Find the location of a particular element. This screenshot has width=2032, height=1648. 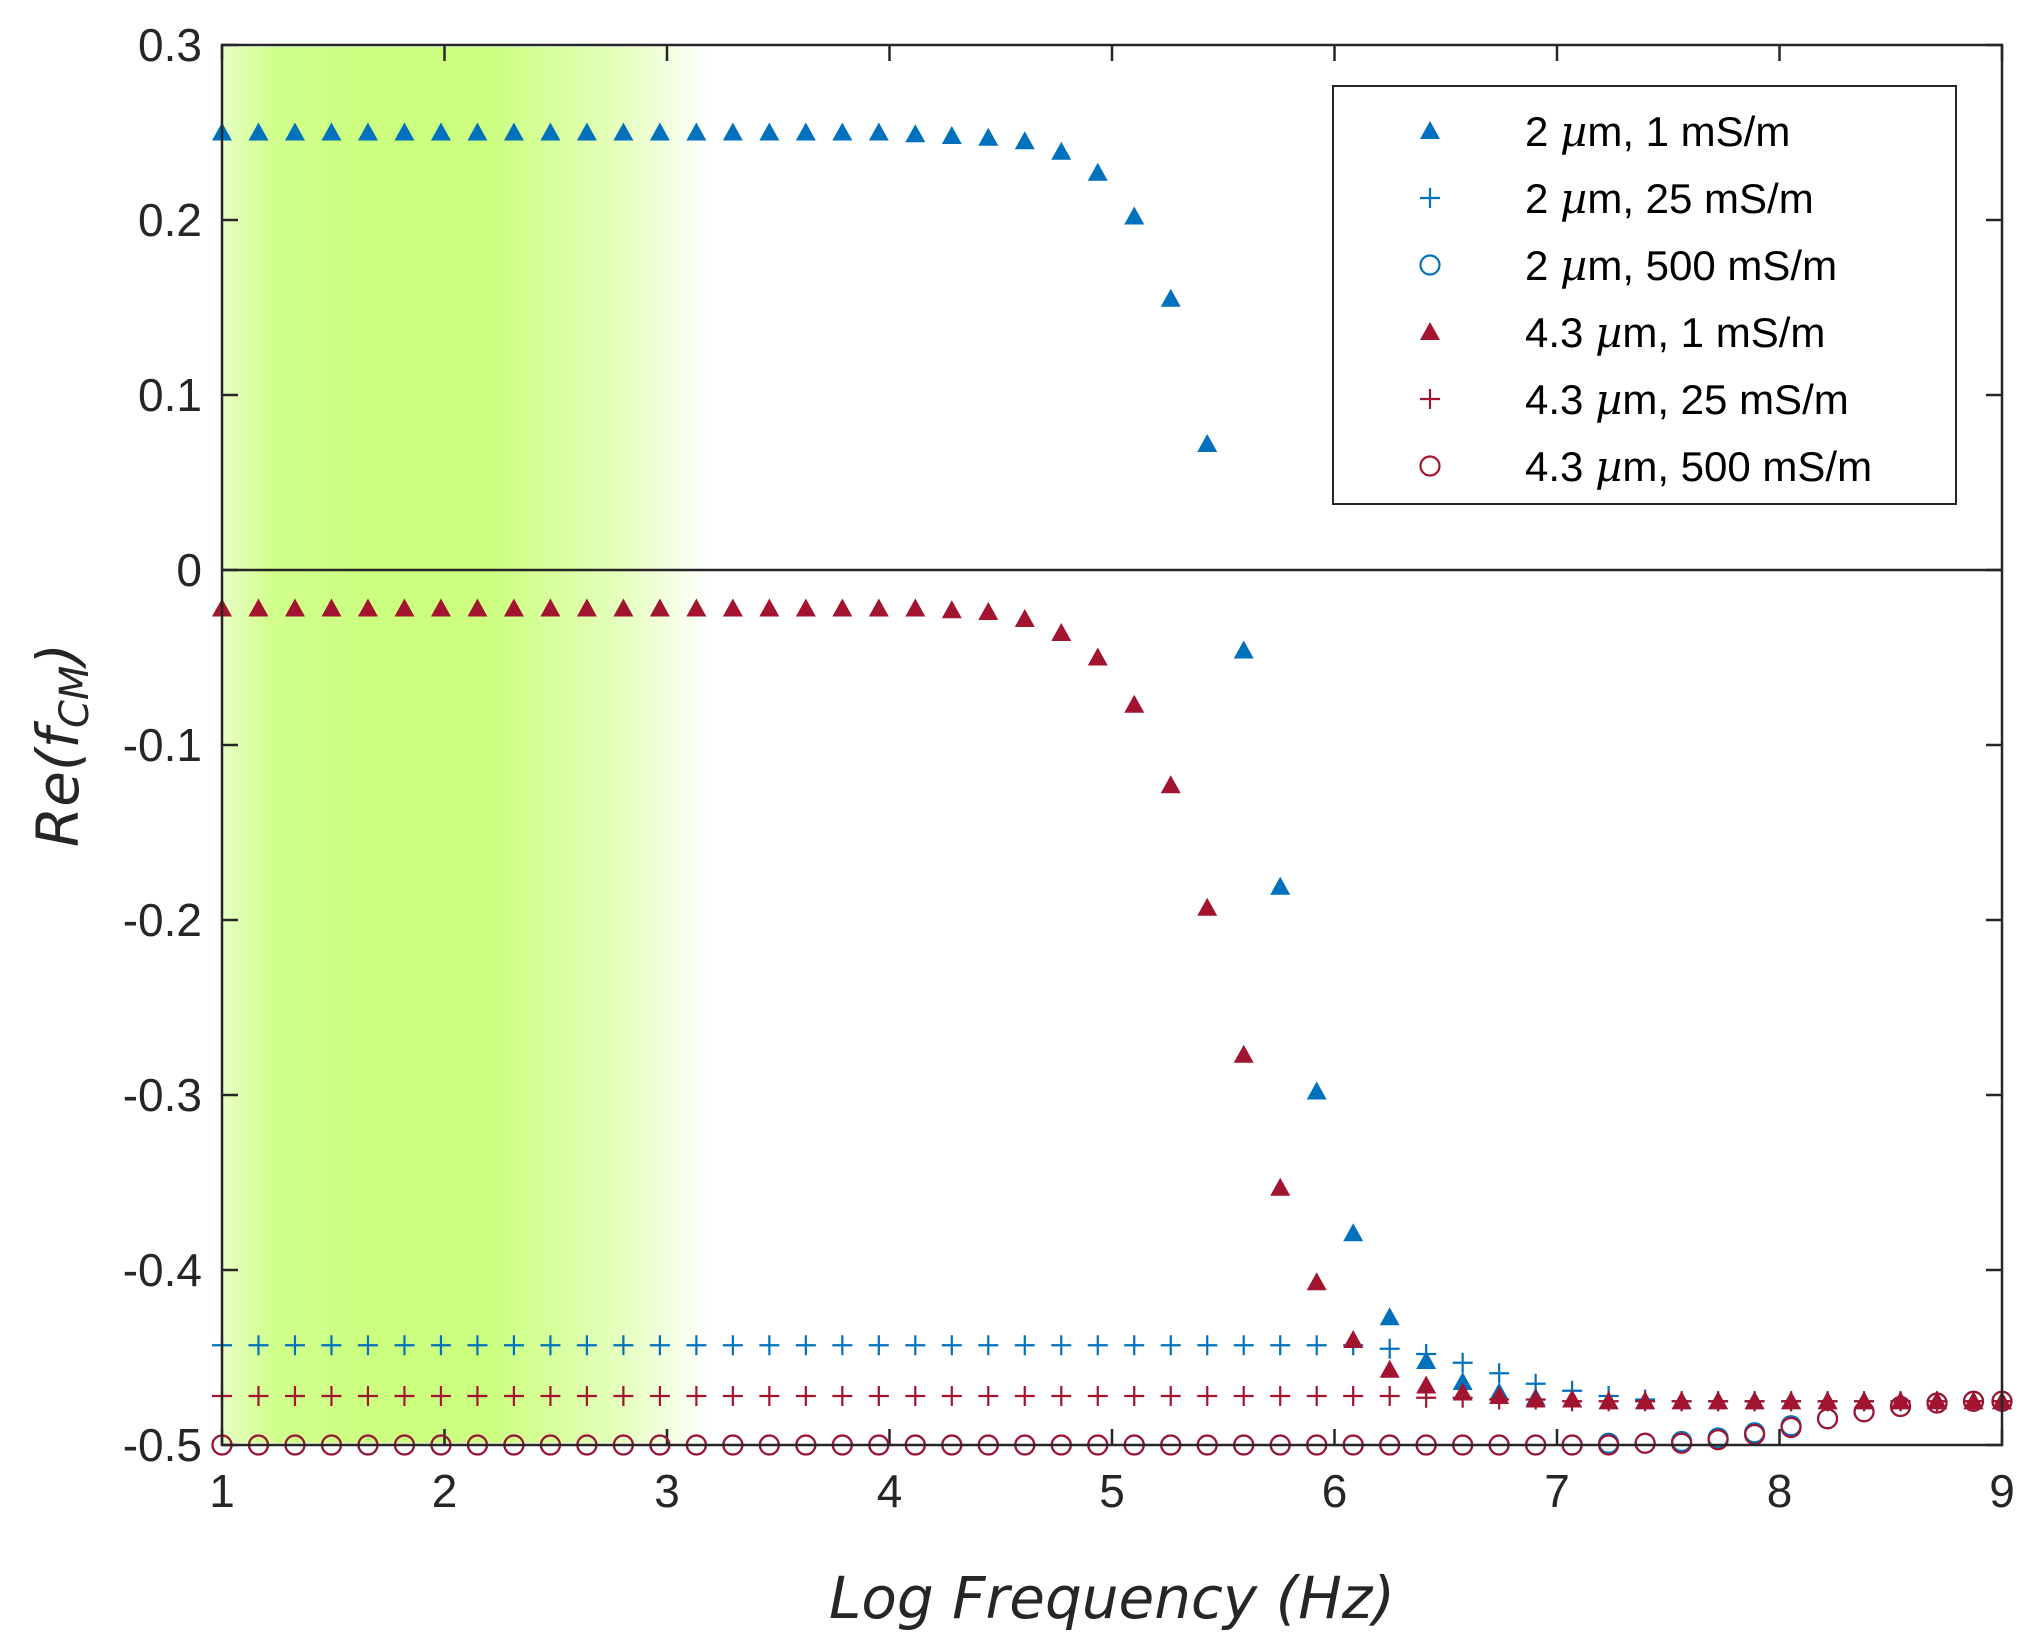

legend-entry: 2 µm, 25 mS/m is located at coordinates (1617, 198).